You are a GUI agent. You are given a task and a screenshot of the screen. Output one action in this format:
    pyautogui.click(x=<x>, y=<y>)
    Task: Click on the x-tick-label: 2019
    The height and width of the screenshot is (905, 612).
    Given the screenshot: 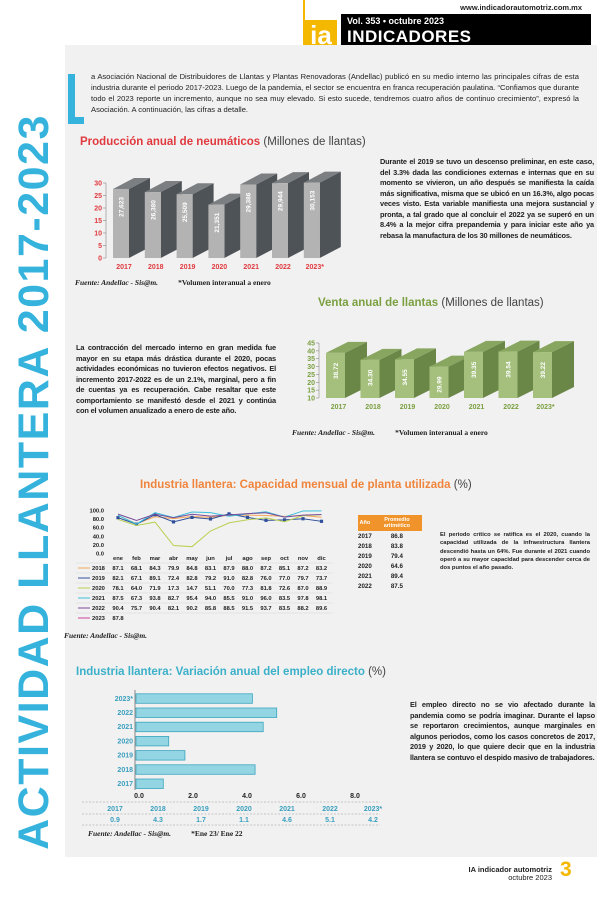 What is the action you would take?
    pyautogui.click(x=188, y=267)
    